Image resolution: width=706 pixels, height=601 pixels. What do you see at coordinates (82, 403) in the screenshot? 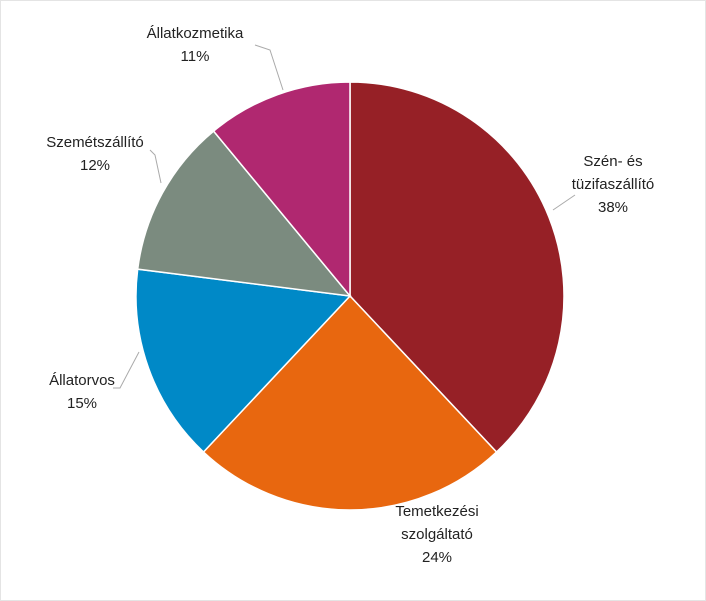
I see `slice-value-label: 15%` at bounding box center [82, 403].